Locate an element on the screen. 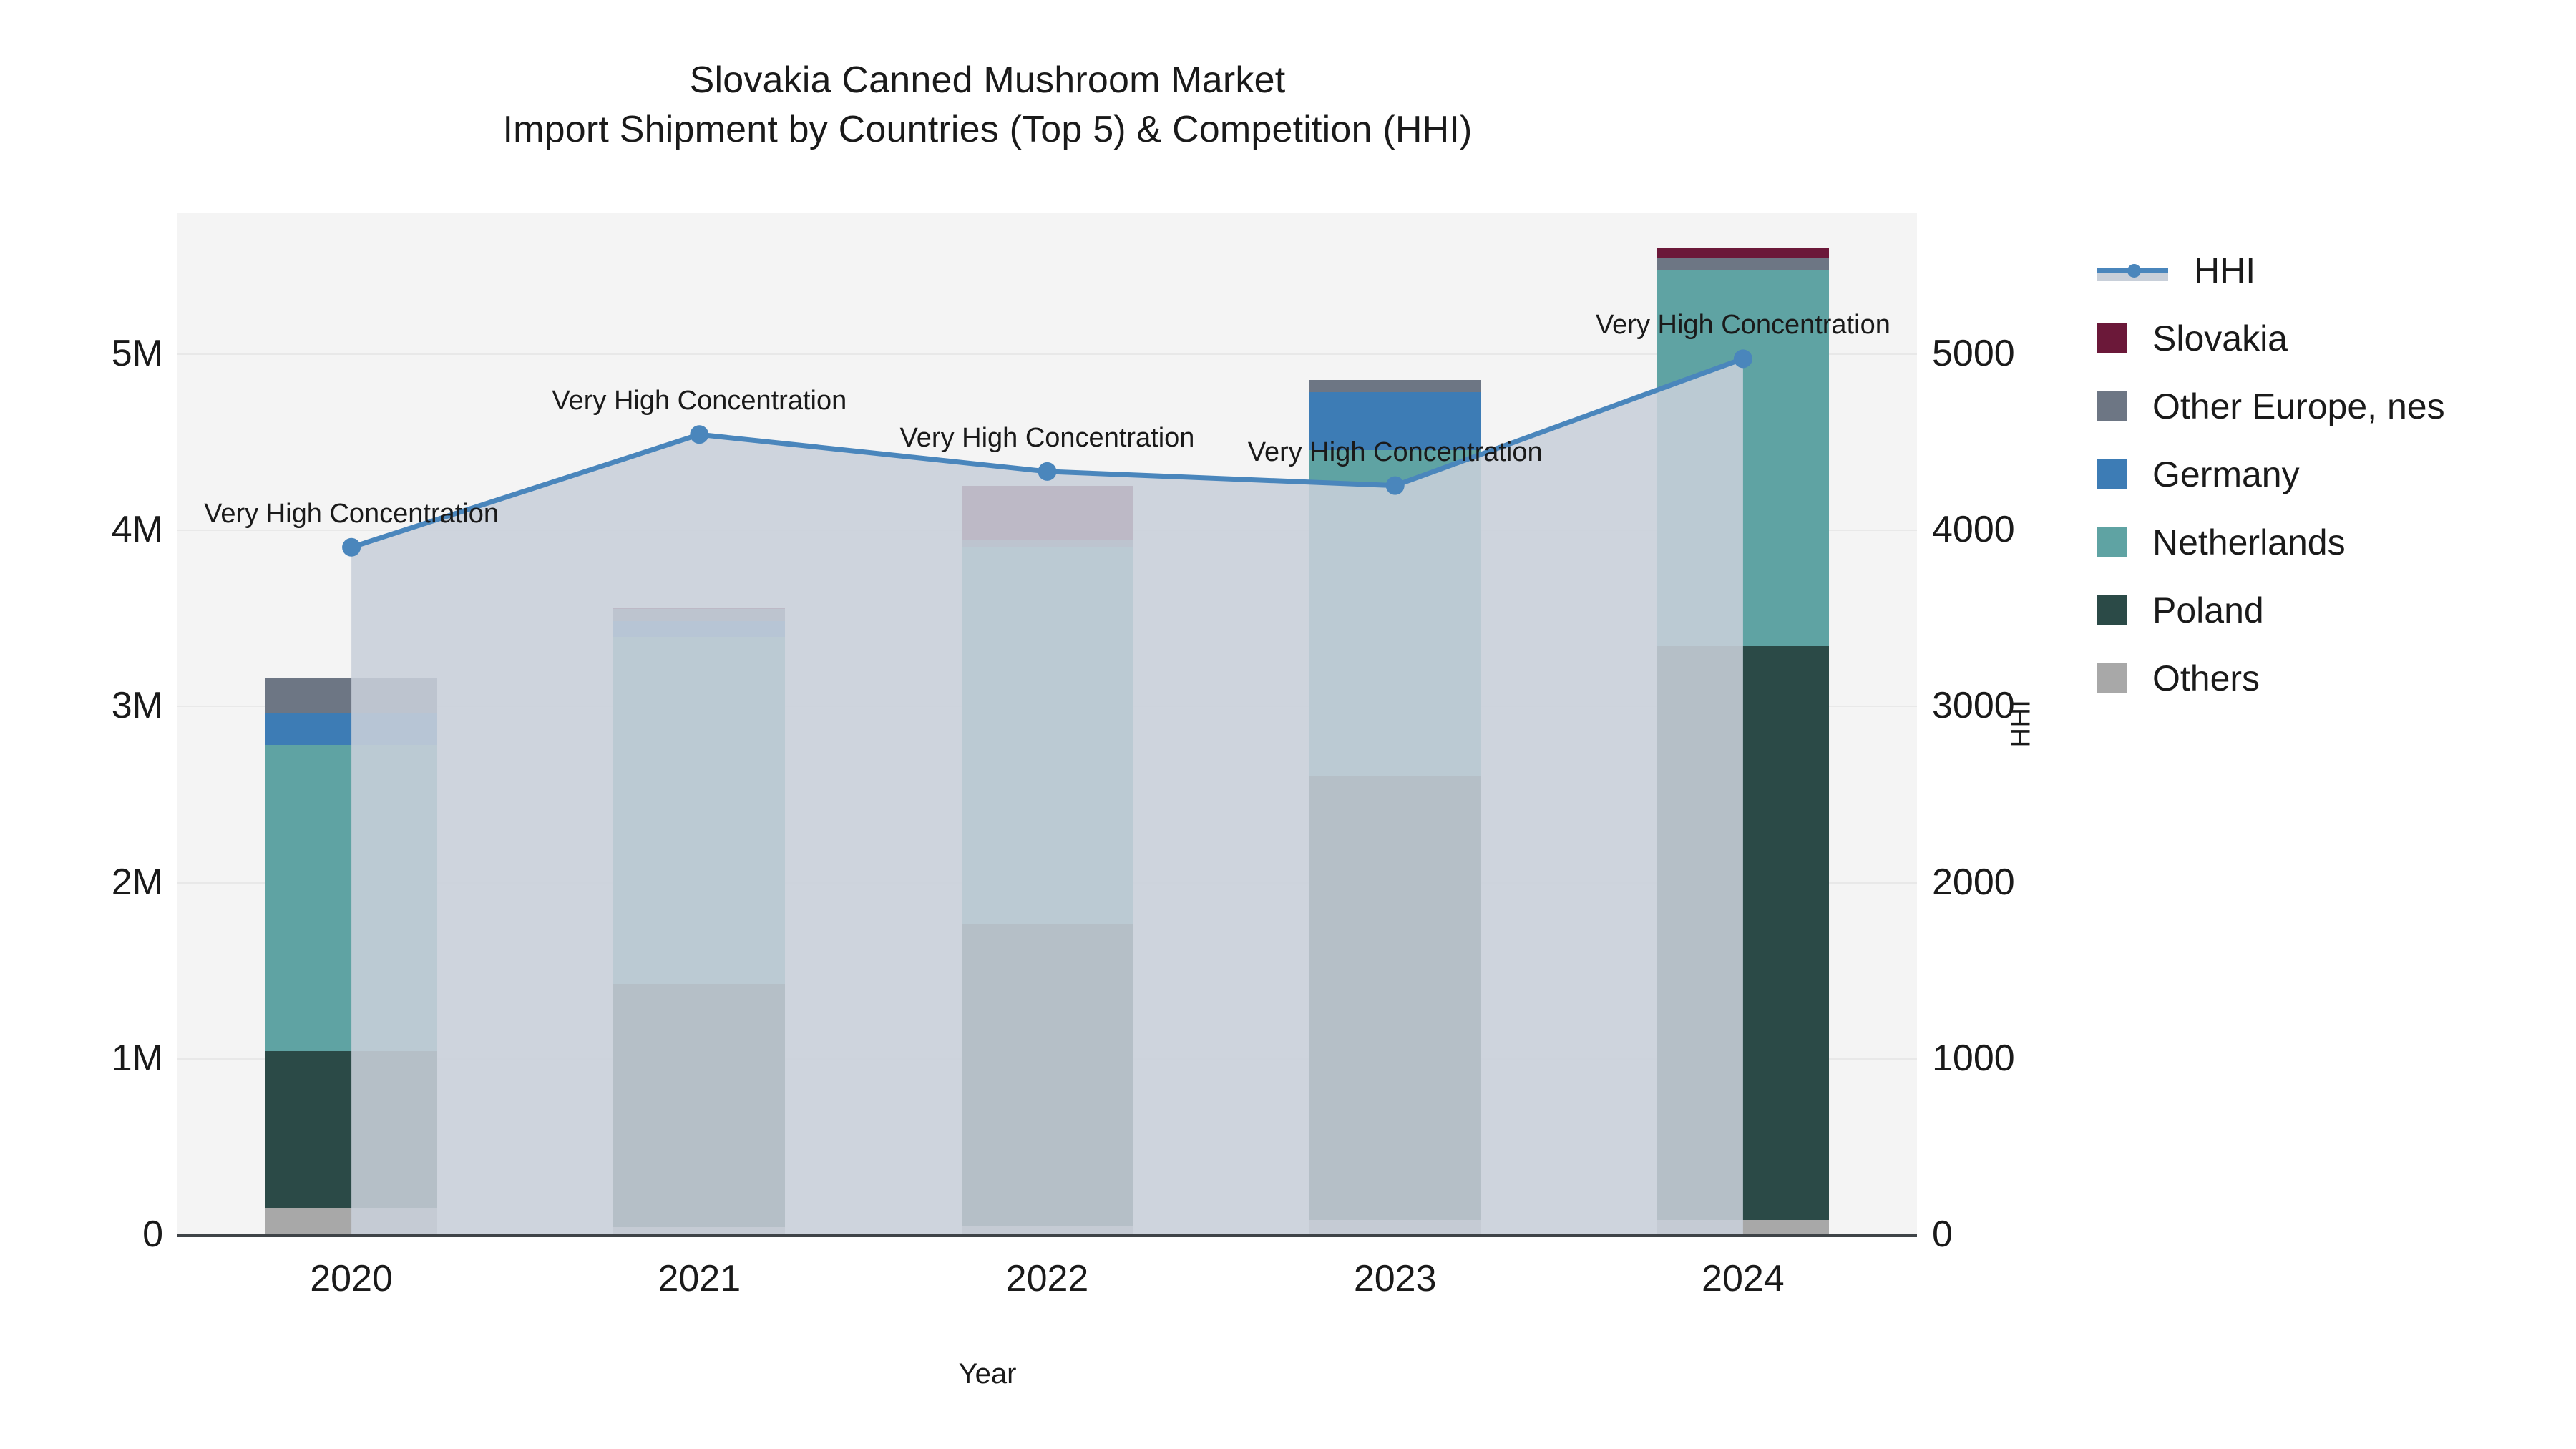  legend-item-label: Germany is located at coordinates (2226, 474).